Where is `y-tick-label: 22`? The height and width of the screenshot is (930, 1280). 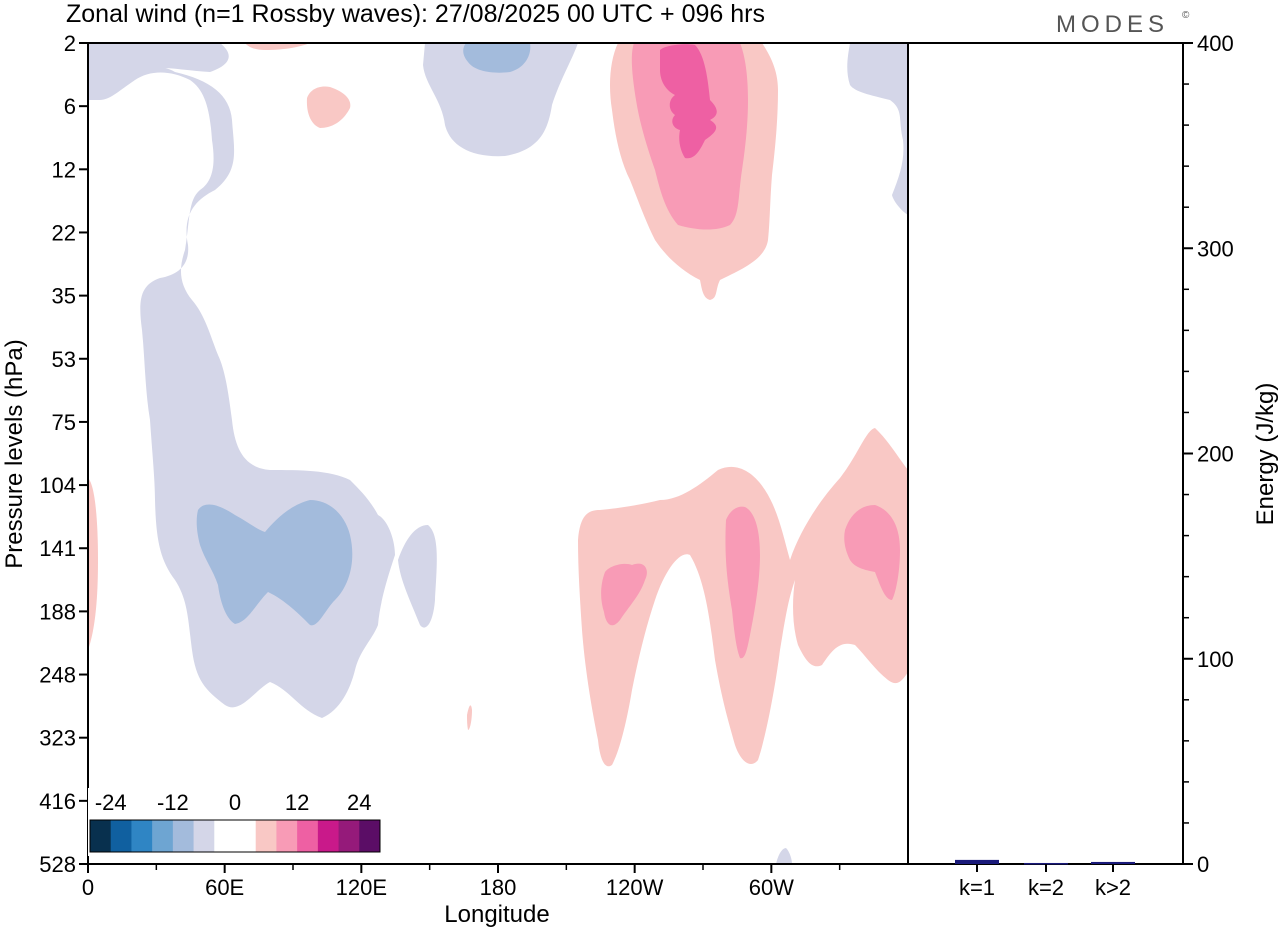
y-tick-label: 22 is located at coordinates (64, 232).